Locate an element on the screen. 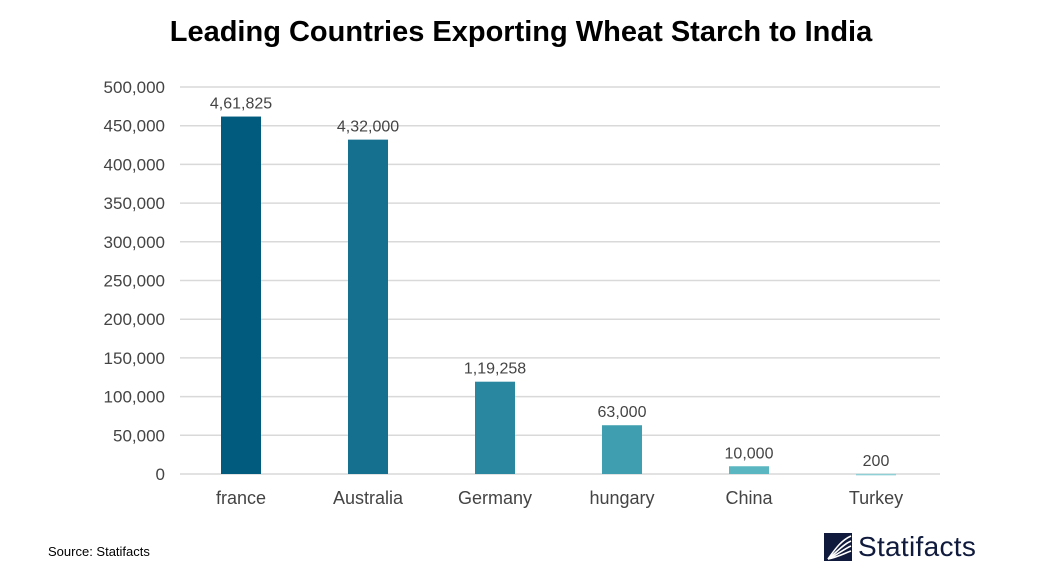 This screenshot has width=1042, height=588. logo-text: Statifacts is located at coordinates (917, 546).